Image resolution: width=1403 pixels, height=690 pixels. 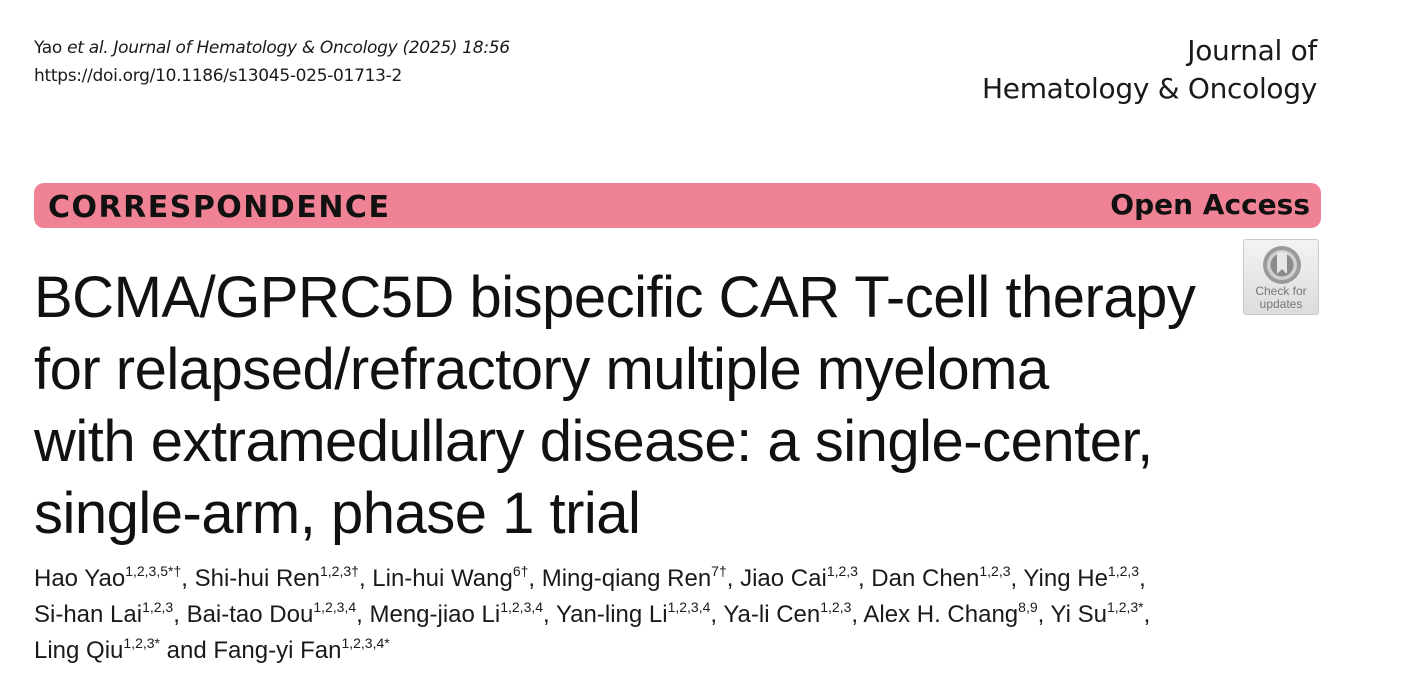 I want to click on journal-name-line-2: Hematology & Oncology, so click(x=1149, y=88).